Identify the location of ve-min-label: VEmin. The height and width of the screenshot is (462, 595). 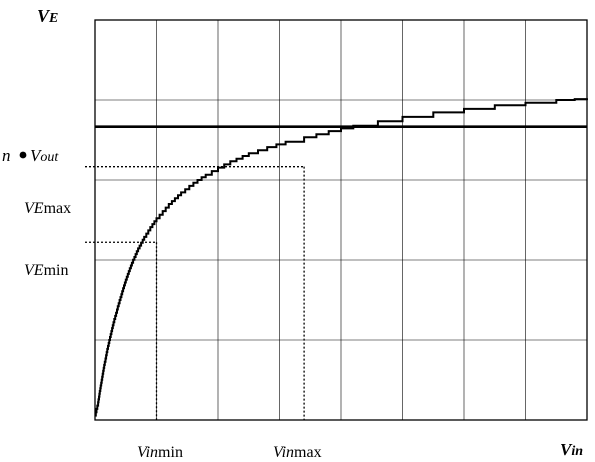
(46, 270).